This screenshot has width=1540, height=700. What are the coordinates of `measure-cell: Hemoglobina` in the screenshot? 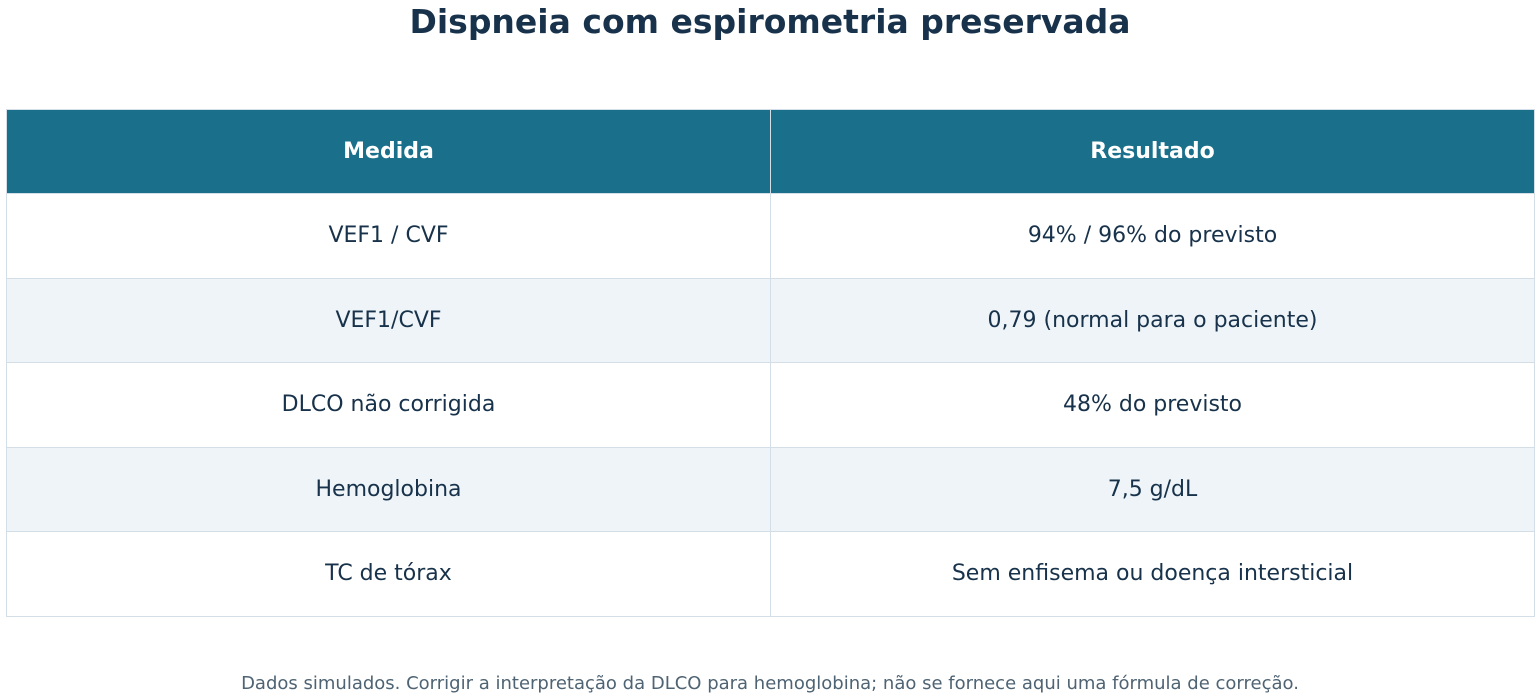 It's located at (388, 489).